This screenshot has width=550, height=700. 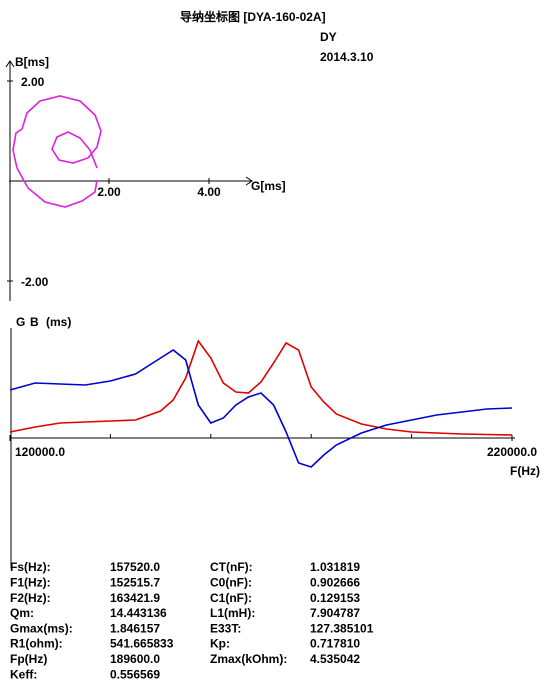 I want to click on operator: DY, so click(x=328, y=37).